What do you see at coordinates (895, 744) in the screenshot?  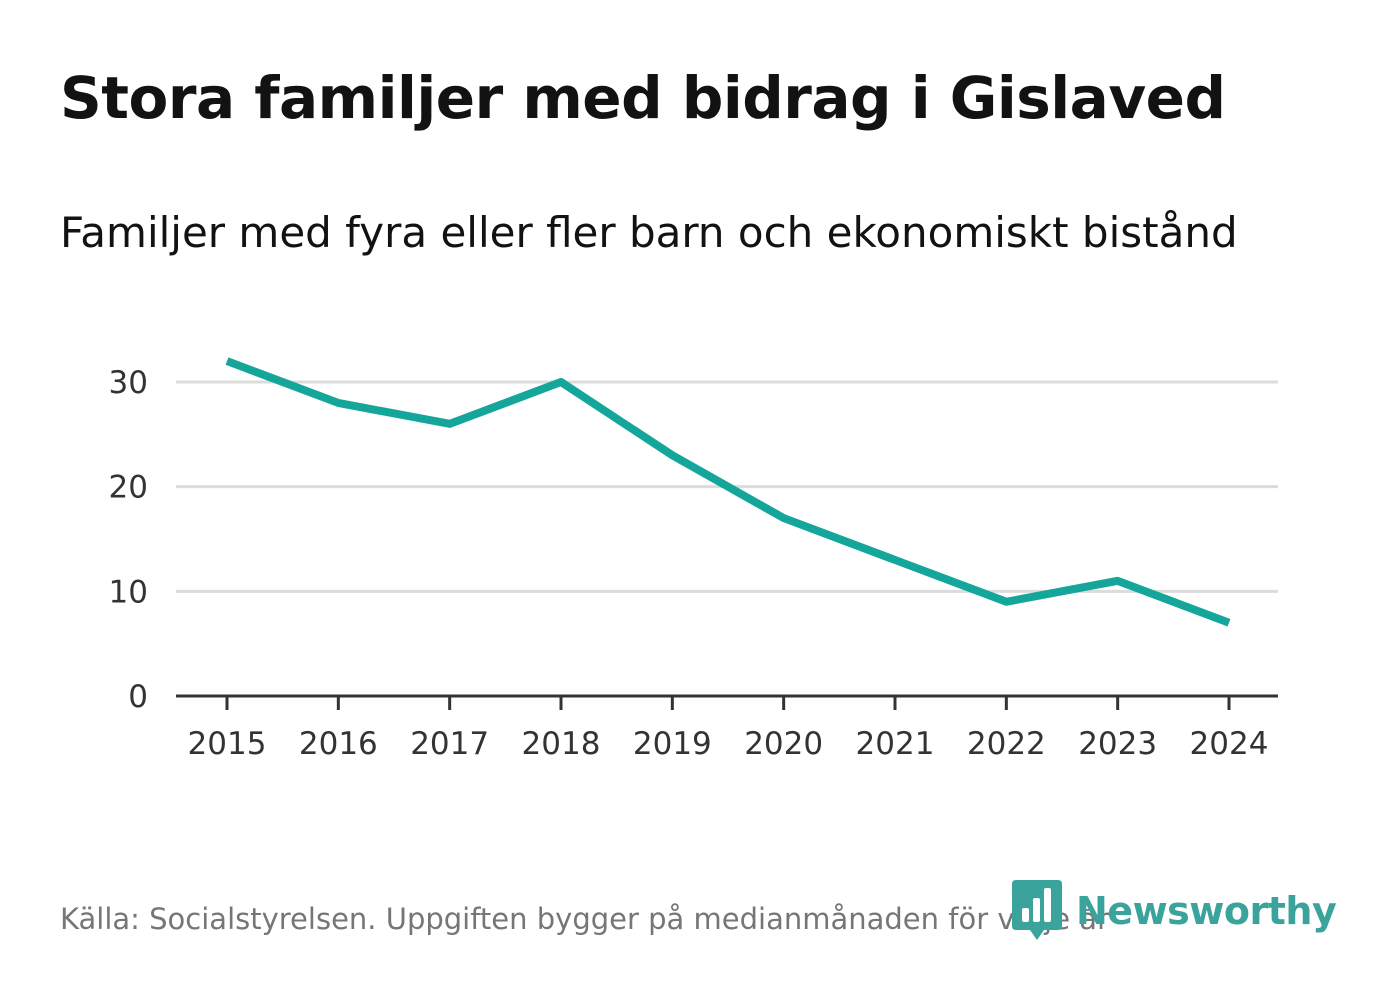 I see `x-tick-label-2021: 2021` at bounding box center [895, 744].